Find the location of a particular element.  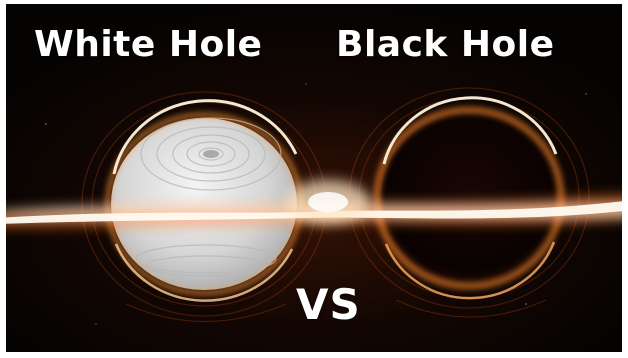

white-hole-body is located at coordinates (204, 204).